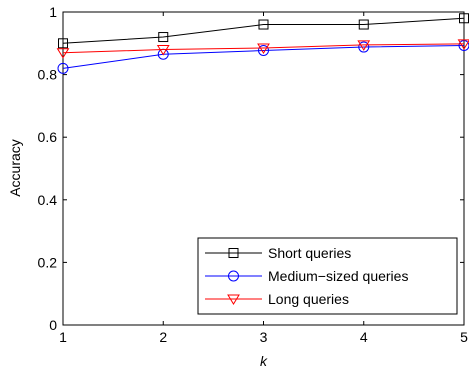 This screenshot has width=469, height=372. Describe the element at coordinates (364, 337) in the screenshot. I see `x-tick-label: 4` at that location.